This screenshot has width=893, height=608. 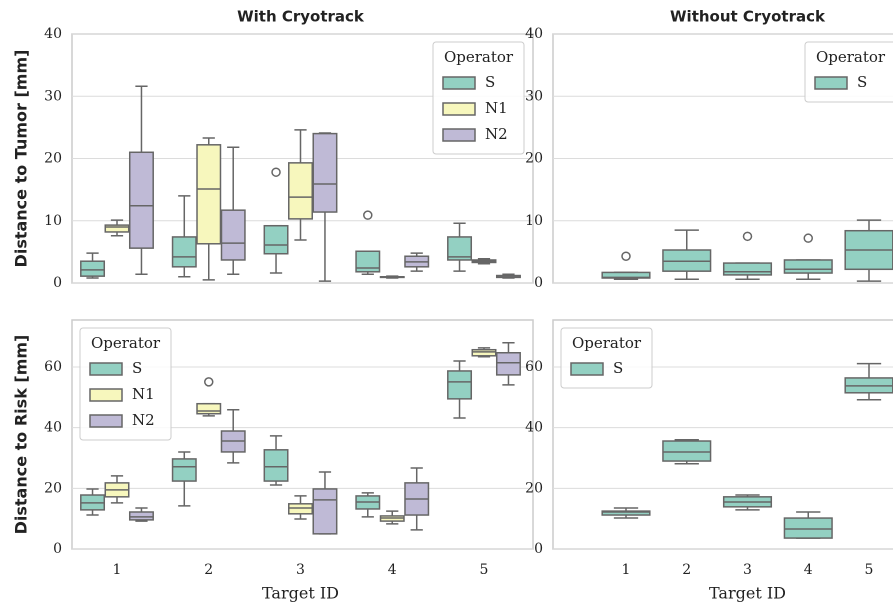 What do you see at coordinates (496, 134) in the screenshot?
I see `legend-label: N2` at bounding box center [496, 134].